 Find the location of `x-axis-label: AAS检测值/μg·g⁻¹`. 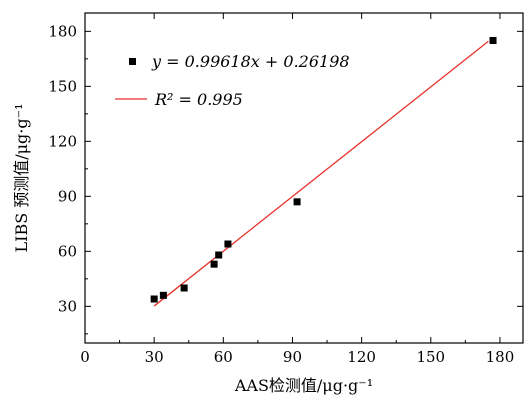

x-axis-label: AAS检测值/μg·g⁻¹ is located at coordinates (303, 385).